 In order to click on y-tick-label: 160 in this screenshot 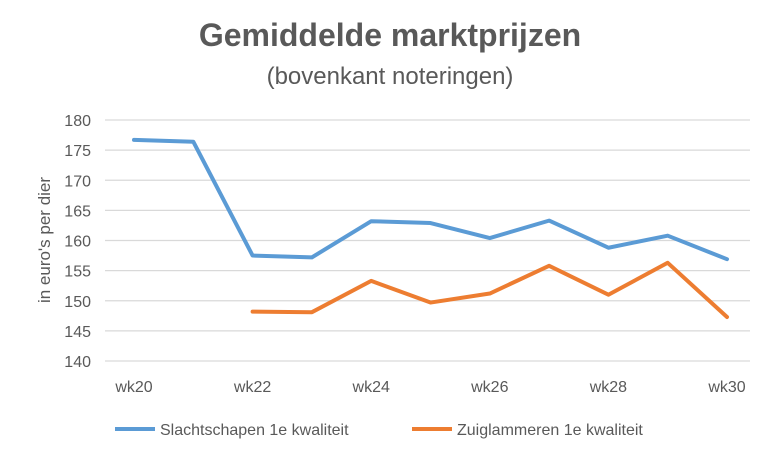, I will do `click(77, 242)`.